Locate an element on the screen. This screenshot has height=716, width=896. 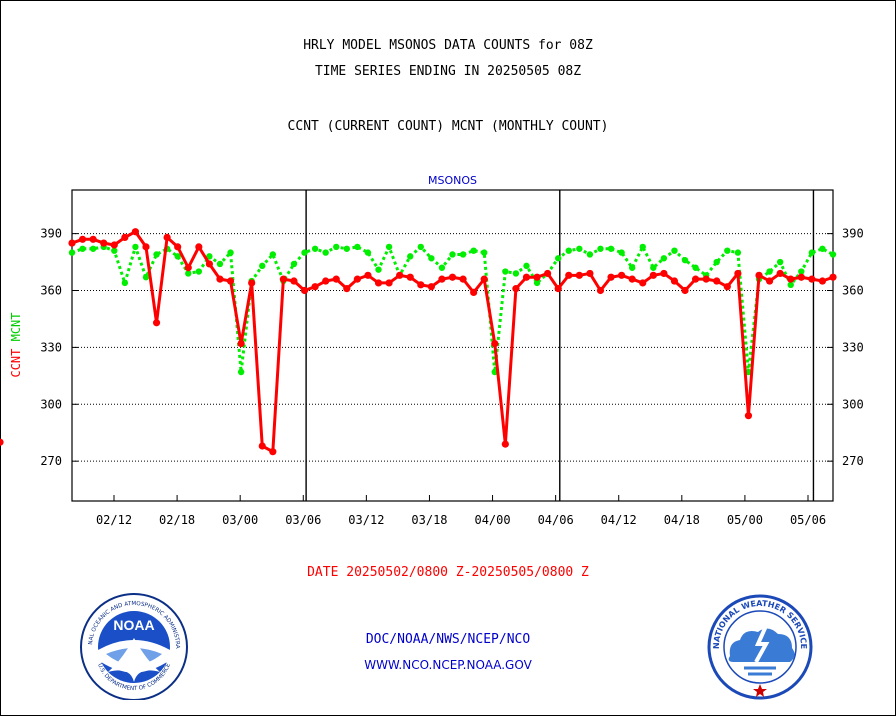
x-tick-label: 03/18 is located at coordinates (429, 520).